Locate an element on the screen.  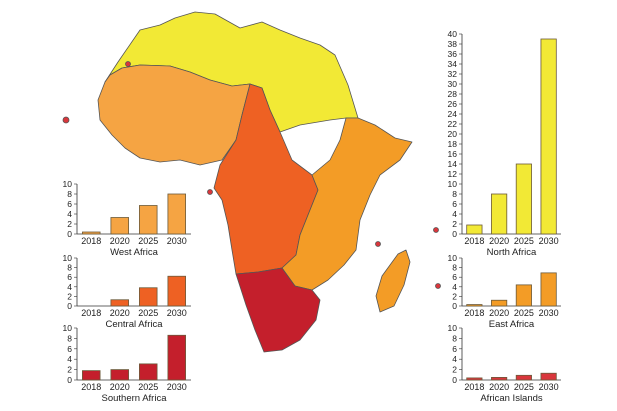
bar-north-africa-2030 is located at coordinates (548, 136).